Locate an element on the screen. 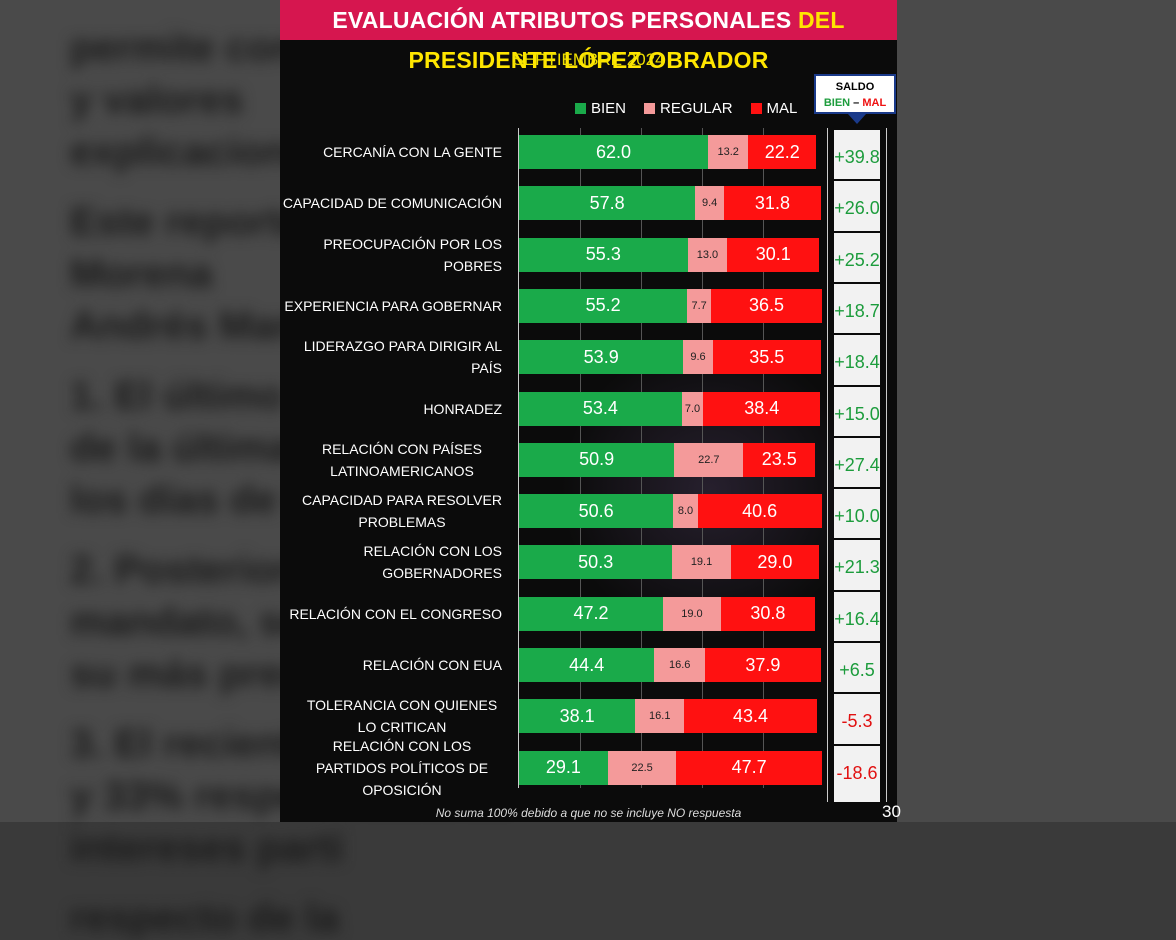 This screenshot has width=1176, height=940. data-label-regular: 7.7 is located at coordinates (699, 305).